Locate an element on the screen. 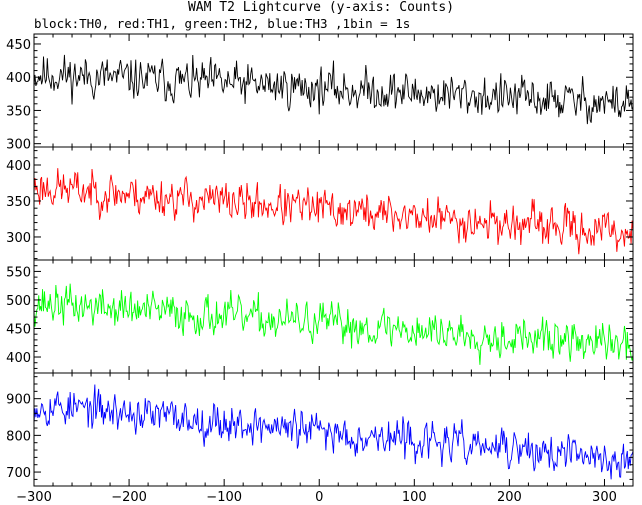  series-line-th0 is located at coordinates (333, 89).